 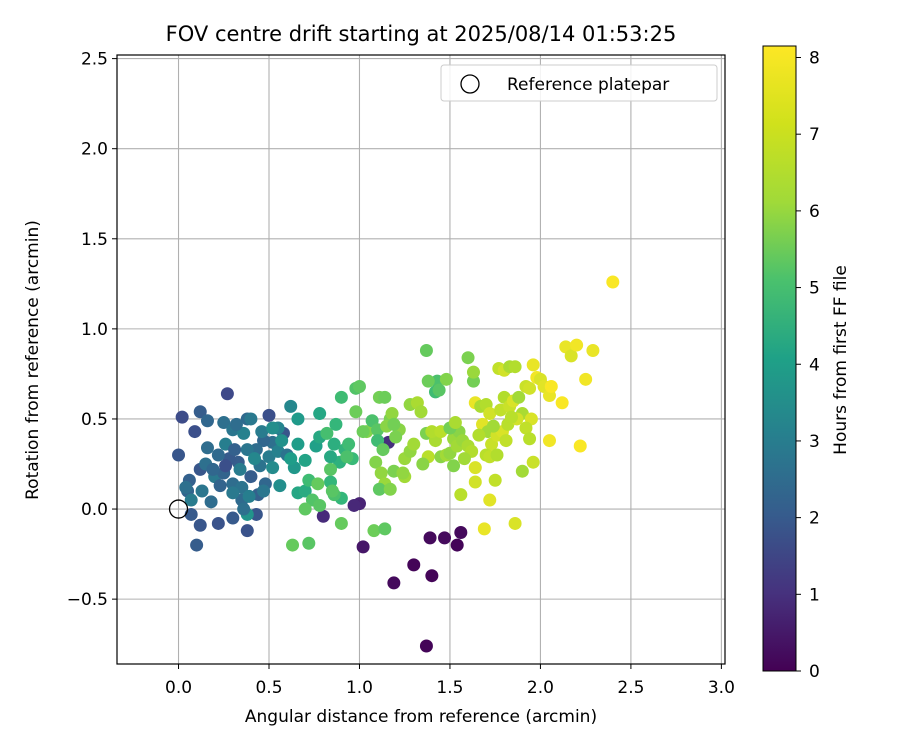 What do you see at coordinates (92, 330) in the screenshot?
I see `y-axis-ticks: −0.5 0.0 0.5 1.0 1.5 2.0 2.5` at bounding box center [92, 330].